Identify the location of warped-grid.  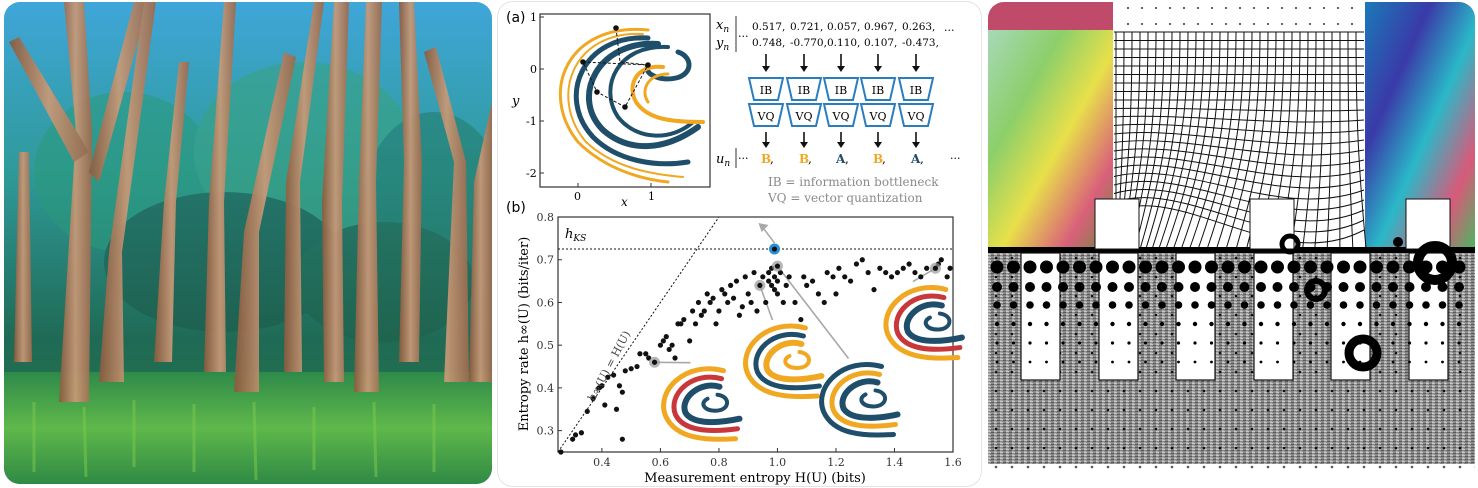
(1240, 128).